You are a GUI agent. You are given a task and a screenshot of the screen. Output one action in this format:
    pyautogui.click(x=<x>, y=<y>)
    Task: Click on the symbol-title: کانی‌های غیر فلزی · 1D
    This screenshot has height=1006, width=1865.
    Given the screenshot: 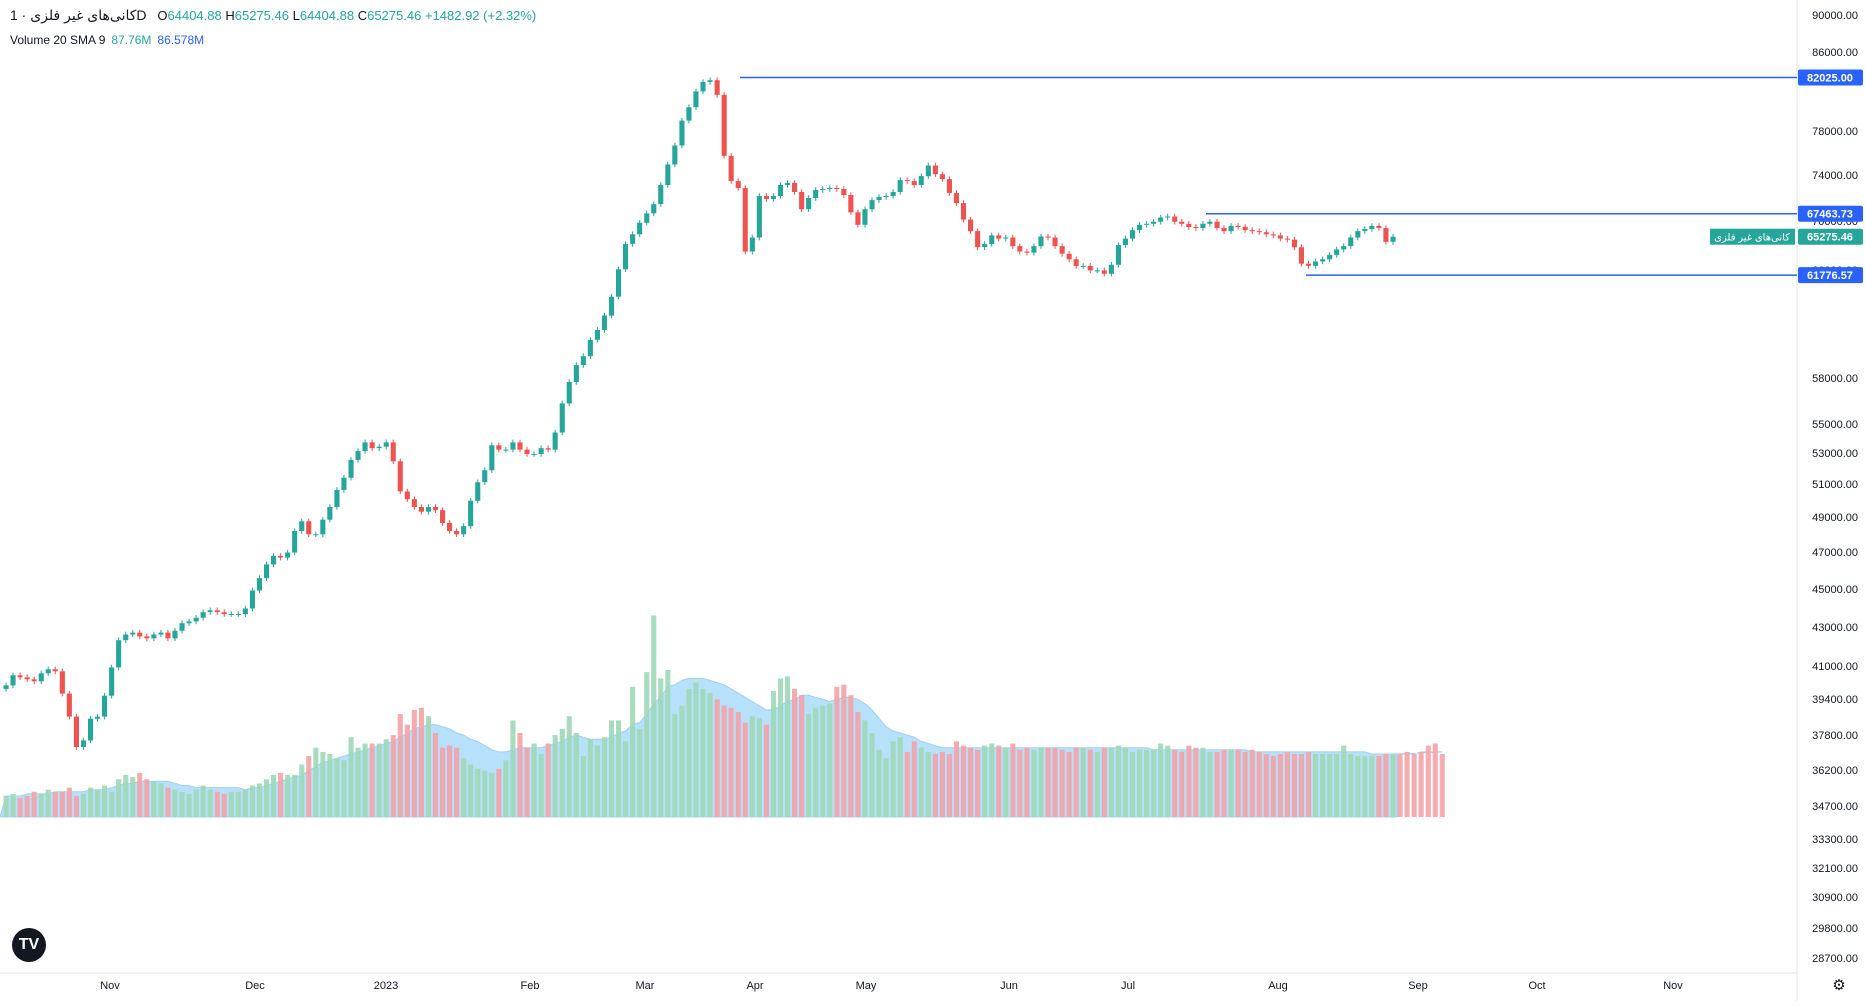 What is the action you would take?
    pyautogui.click(x=78, y=15)
    